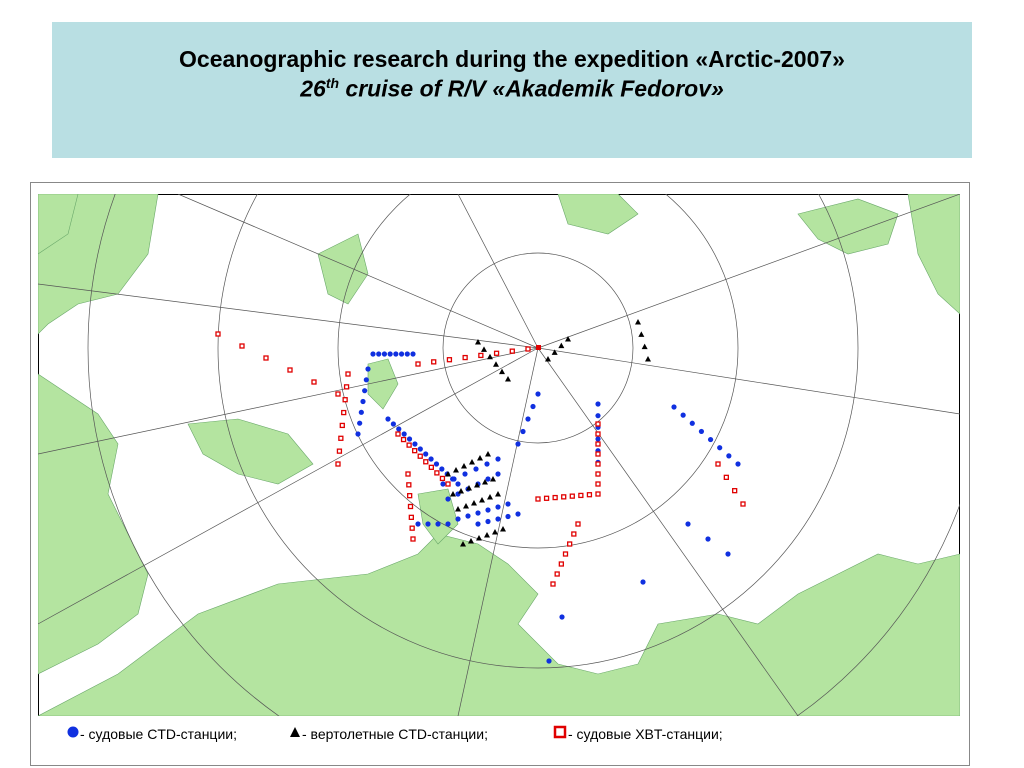  Describe the element at coordinates (512, 89) in the screenshot. I see `subtitle: 26th cruise of R/V «Akademik Fedorov»` at that location.